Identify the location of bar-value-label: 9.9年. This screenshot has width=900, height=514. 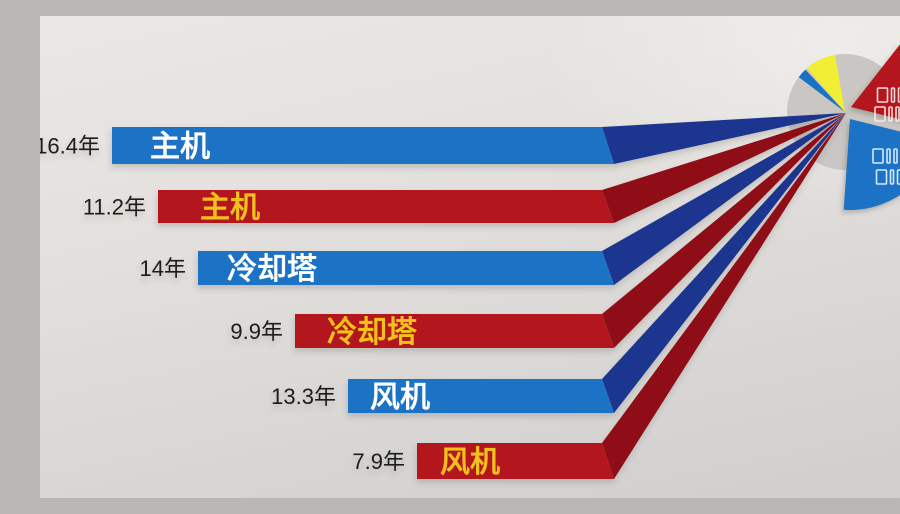
(256, 331).